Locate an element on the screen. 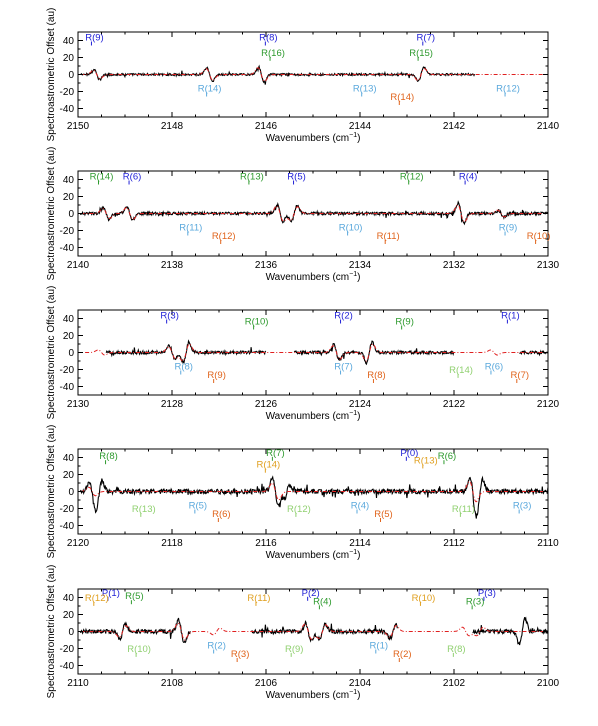 The image size is (598, 726). x-tick-label: 2124 is located at coordinates (360, 404).